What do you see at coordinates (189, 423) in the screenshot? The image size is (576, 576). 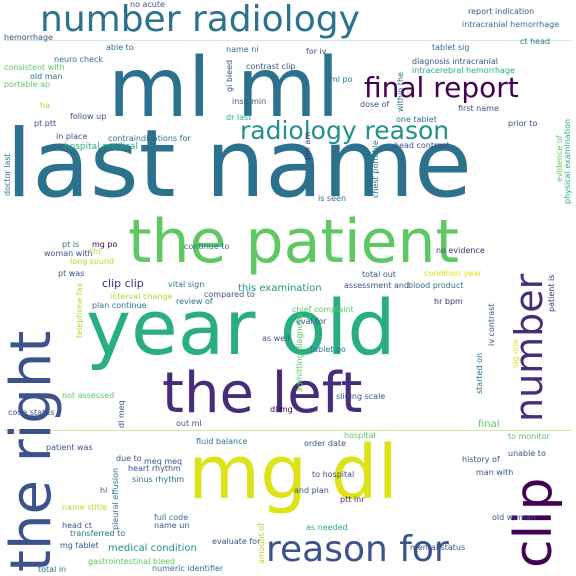 I see `word: out ml` at bounding box center [189, 423].